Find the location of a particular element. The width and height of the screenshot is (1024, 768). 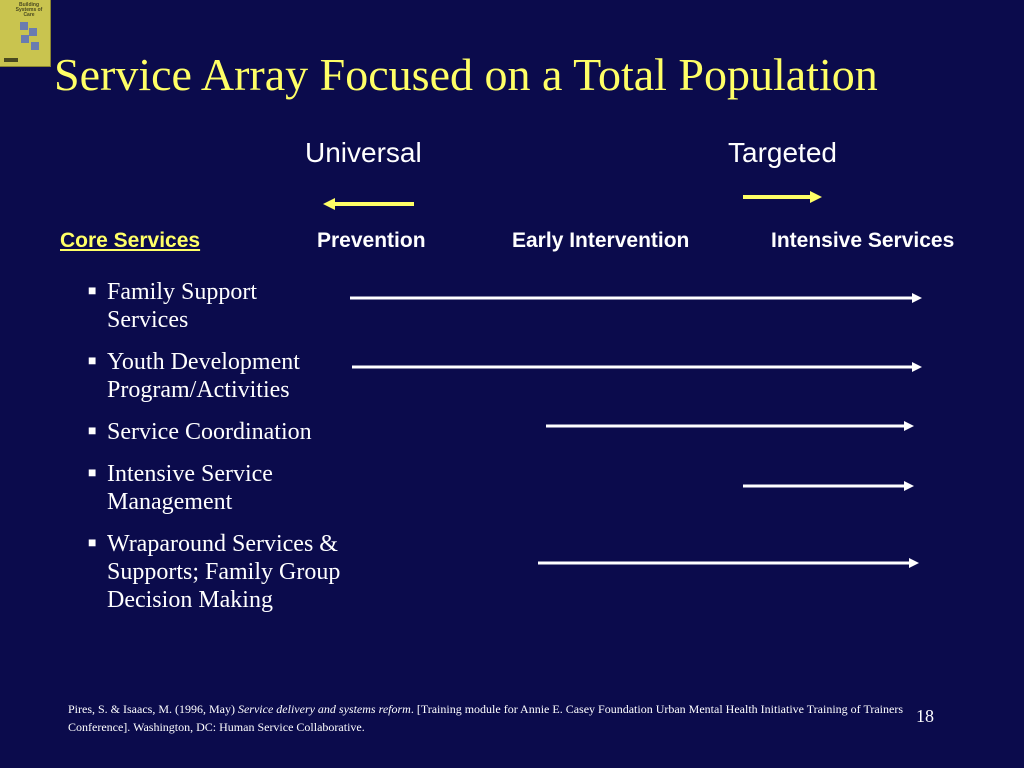

service-item-intensive-management: ■ Intensive Service Management is located at coordinates (208, 488).